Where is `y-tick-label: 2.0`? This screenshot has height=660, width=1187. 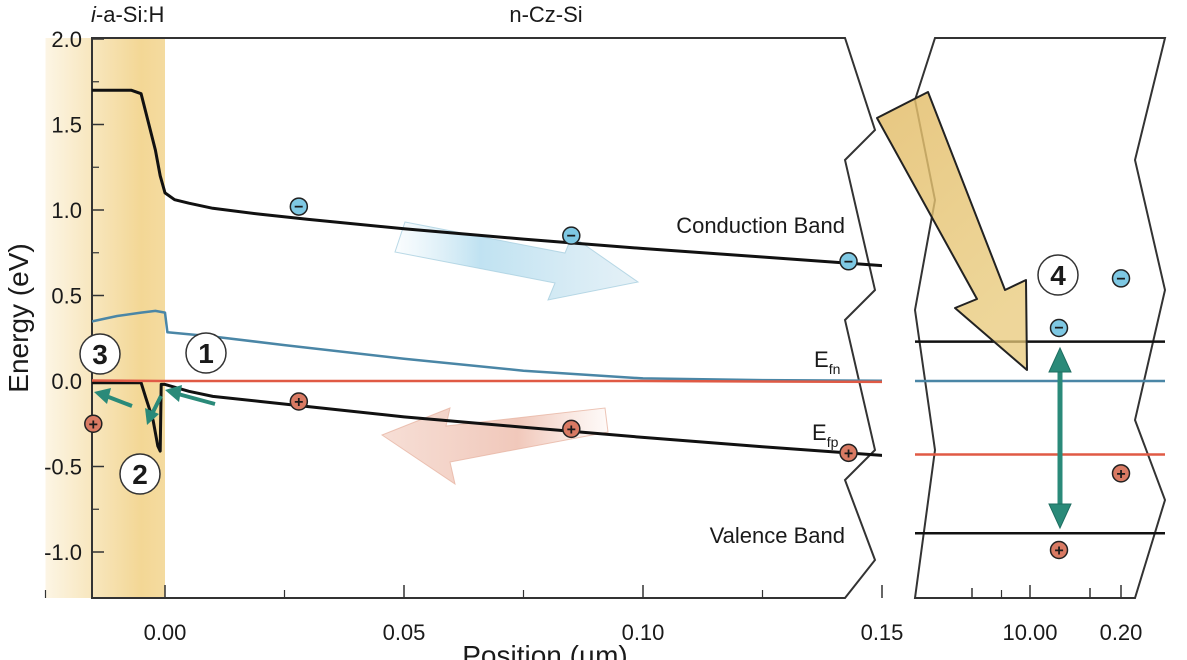
y-tick-label: 2.0 is located at coordinates (66, 39).